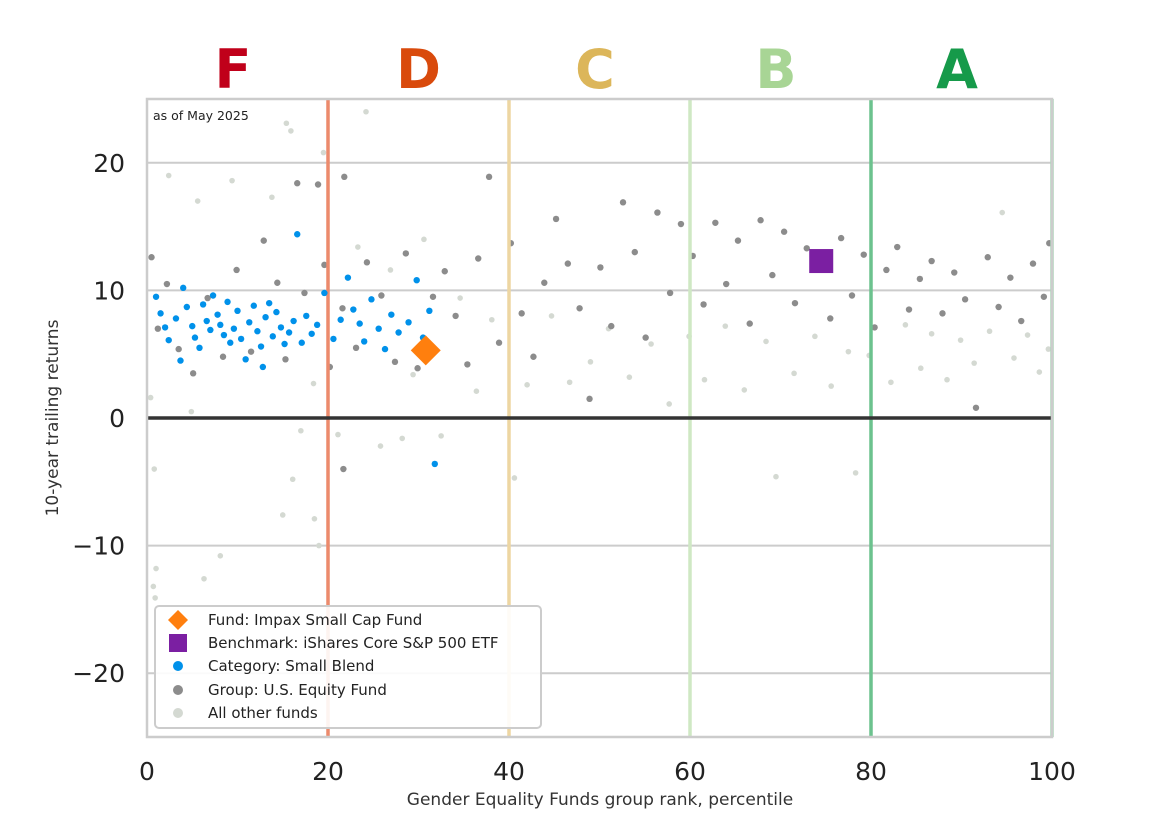 The height and width of the screenshot is (827, 1170). What do you see at coordinates (263, 713) in the screenshot?
I see `legend-label: All other funds` at bounding box center [263, 713].